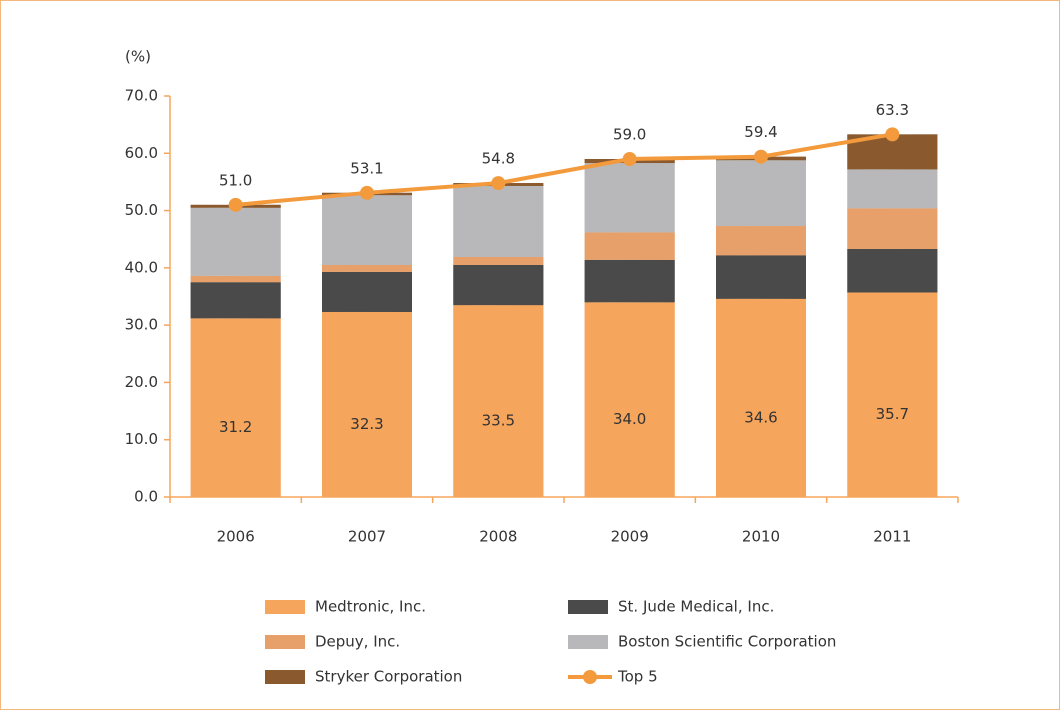  Describe the element at coordinates (892, 414) in the screenshot. I see `data-label: 35.7` at that location.